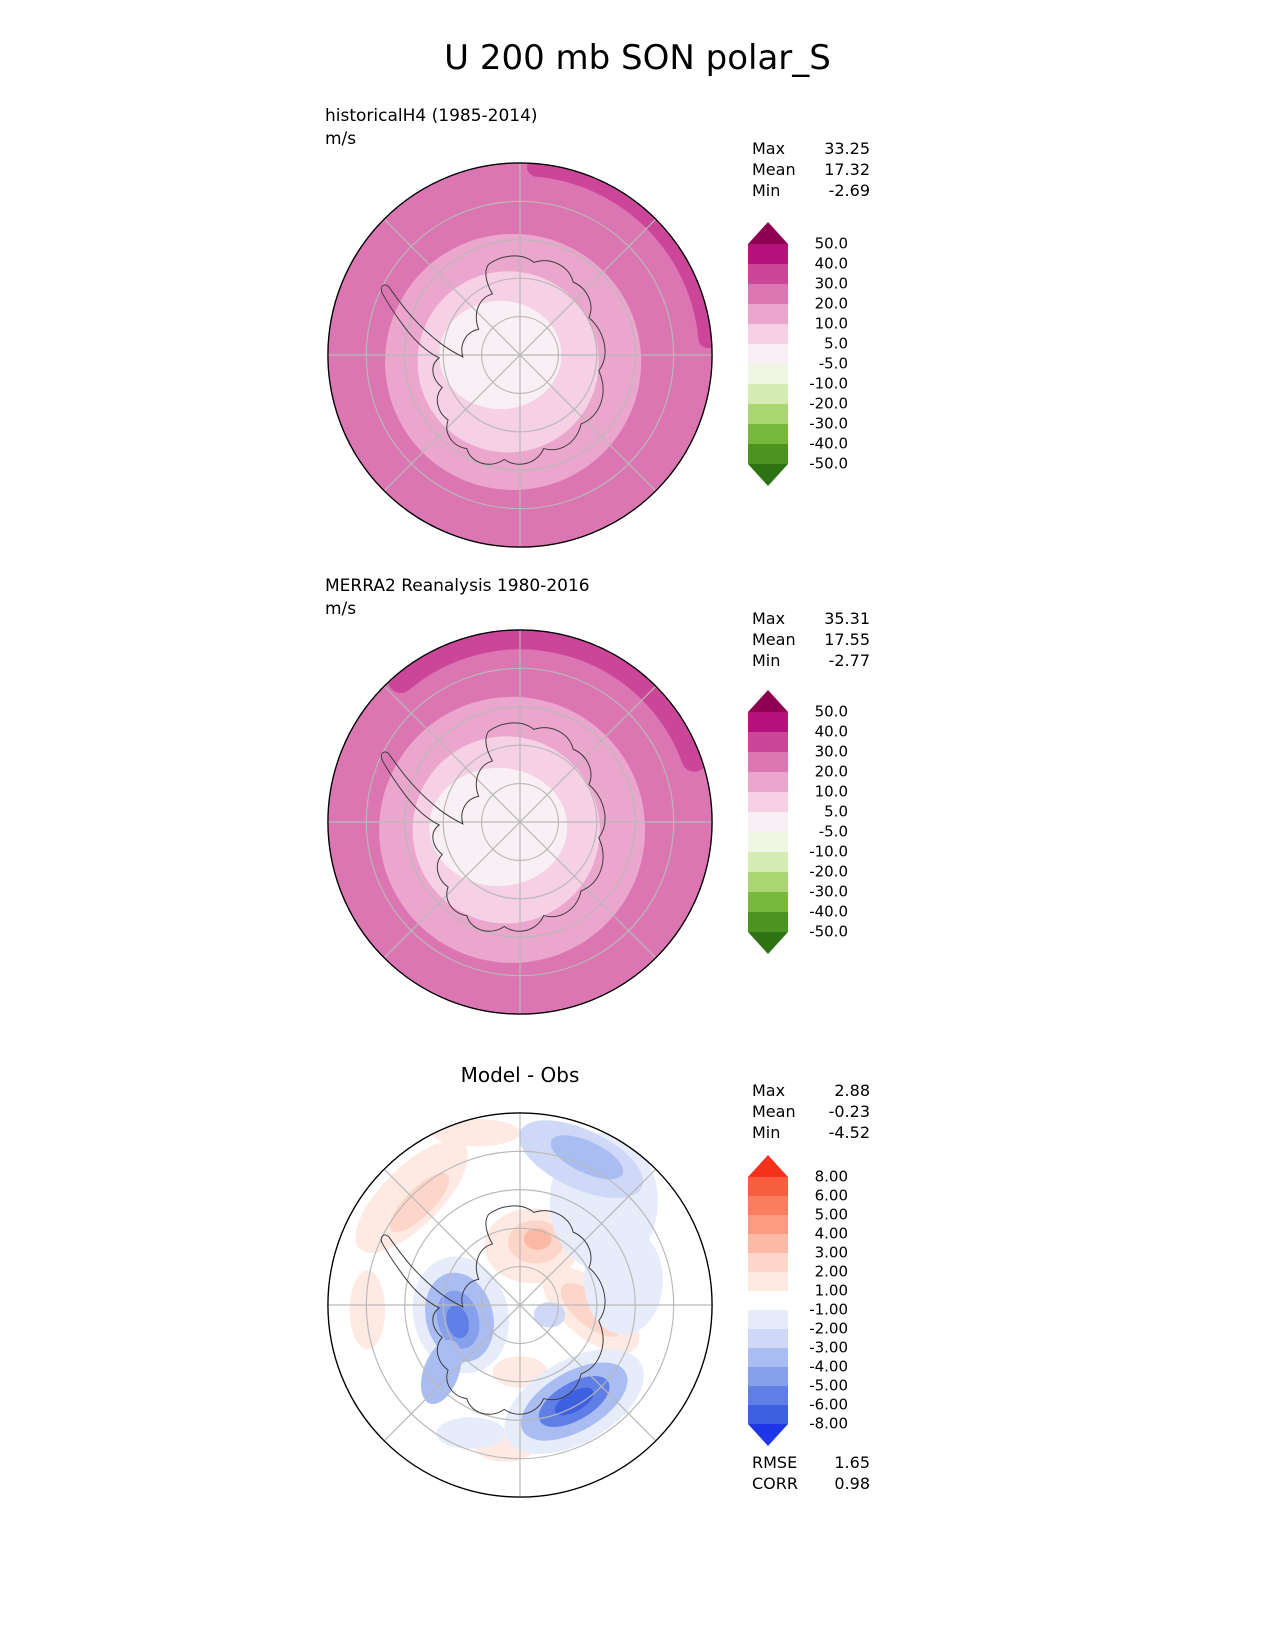  What do you see at coordinates (775, 1483) in the screenshot?
I see `stat-label: CORR` at bounding box center [775, 1483].